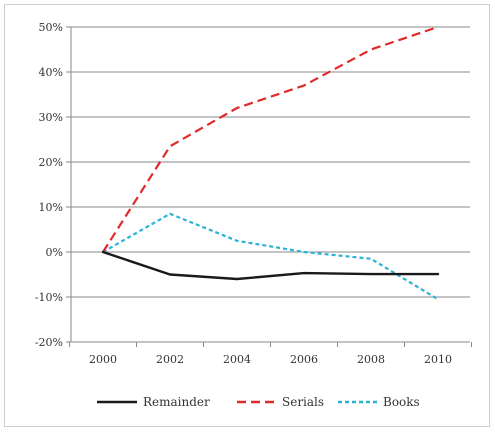  Describe the element at coordinates (51, 27) in the screenshot. I see `y-tick-label: 50%` at that location.